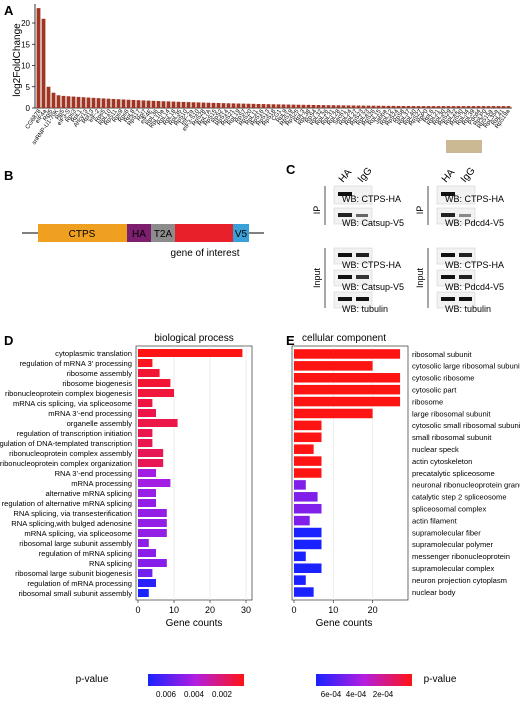 This screenshot has height=722, width=520. Describe the element at coordinates (88, 493) in the screenshot. I see `category-label: alternative mRNA splicing` at that location.